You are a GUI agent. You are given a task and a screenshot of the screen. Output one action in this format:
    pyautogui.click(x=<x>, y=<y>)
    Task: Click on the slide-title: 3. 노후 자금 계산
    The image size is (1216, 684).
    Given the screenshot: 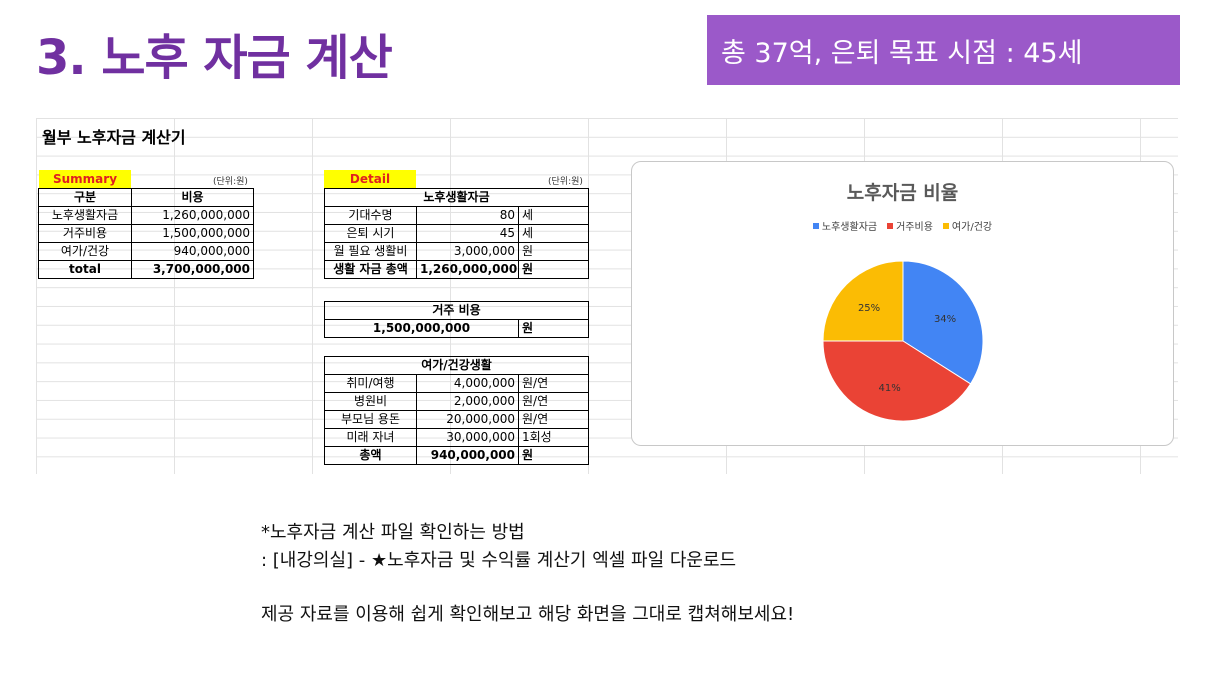 What is the action you would take?
    pyautogui.click(x=214, y=58)
    